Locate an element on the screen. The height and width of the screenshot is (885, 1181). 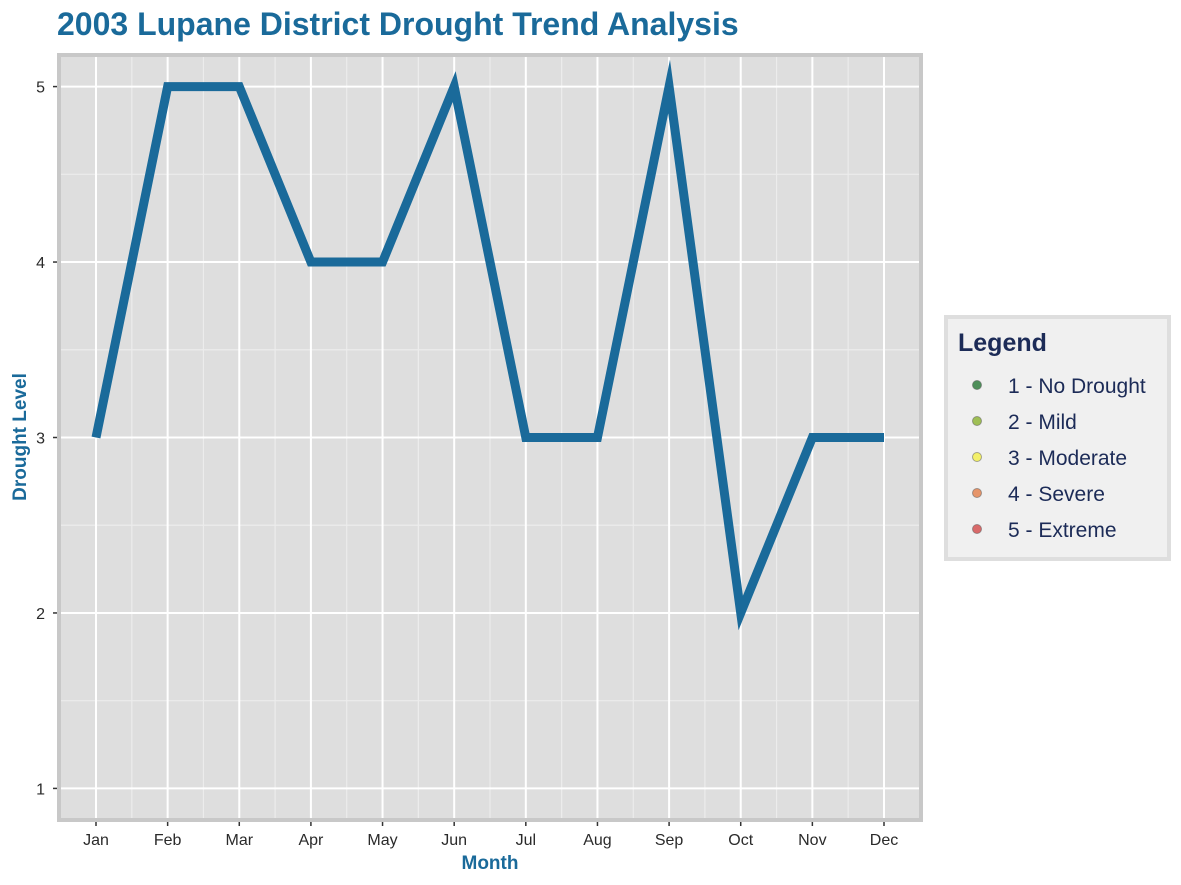
y-tick-label: 2 is located at coordinates (40, 614).